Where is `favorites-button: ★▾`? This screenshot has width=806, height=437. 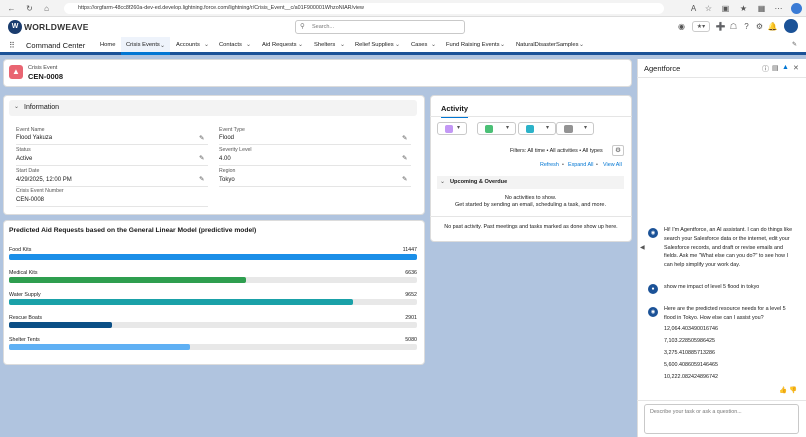 favorites-button: ★▾ is located at coordinates (701, 26).